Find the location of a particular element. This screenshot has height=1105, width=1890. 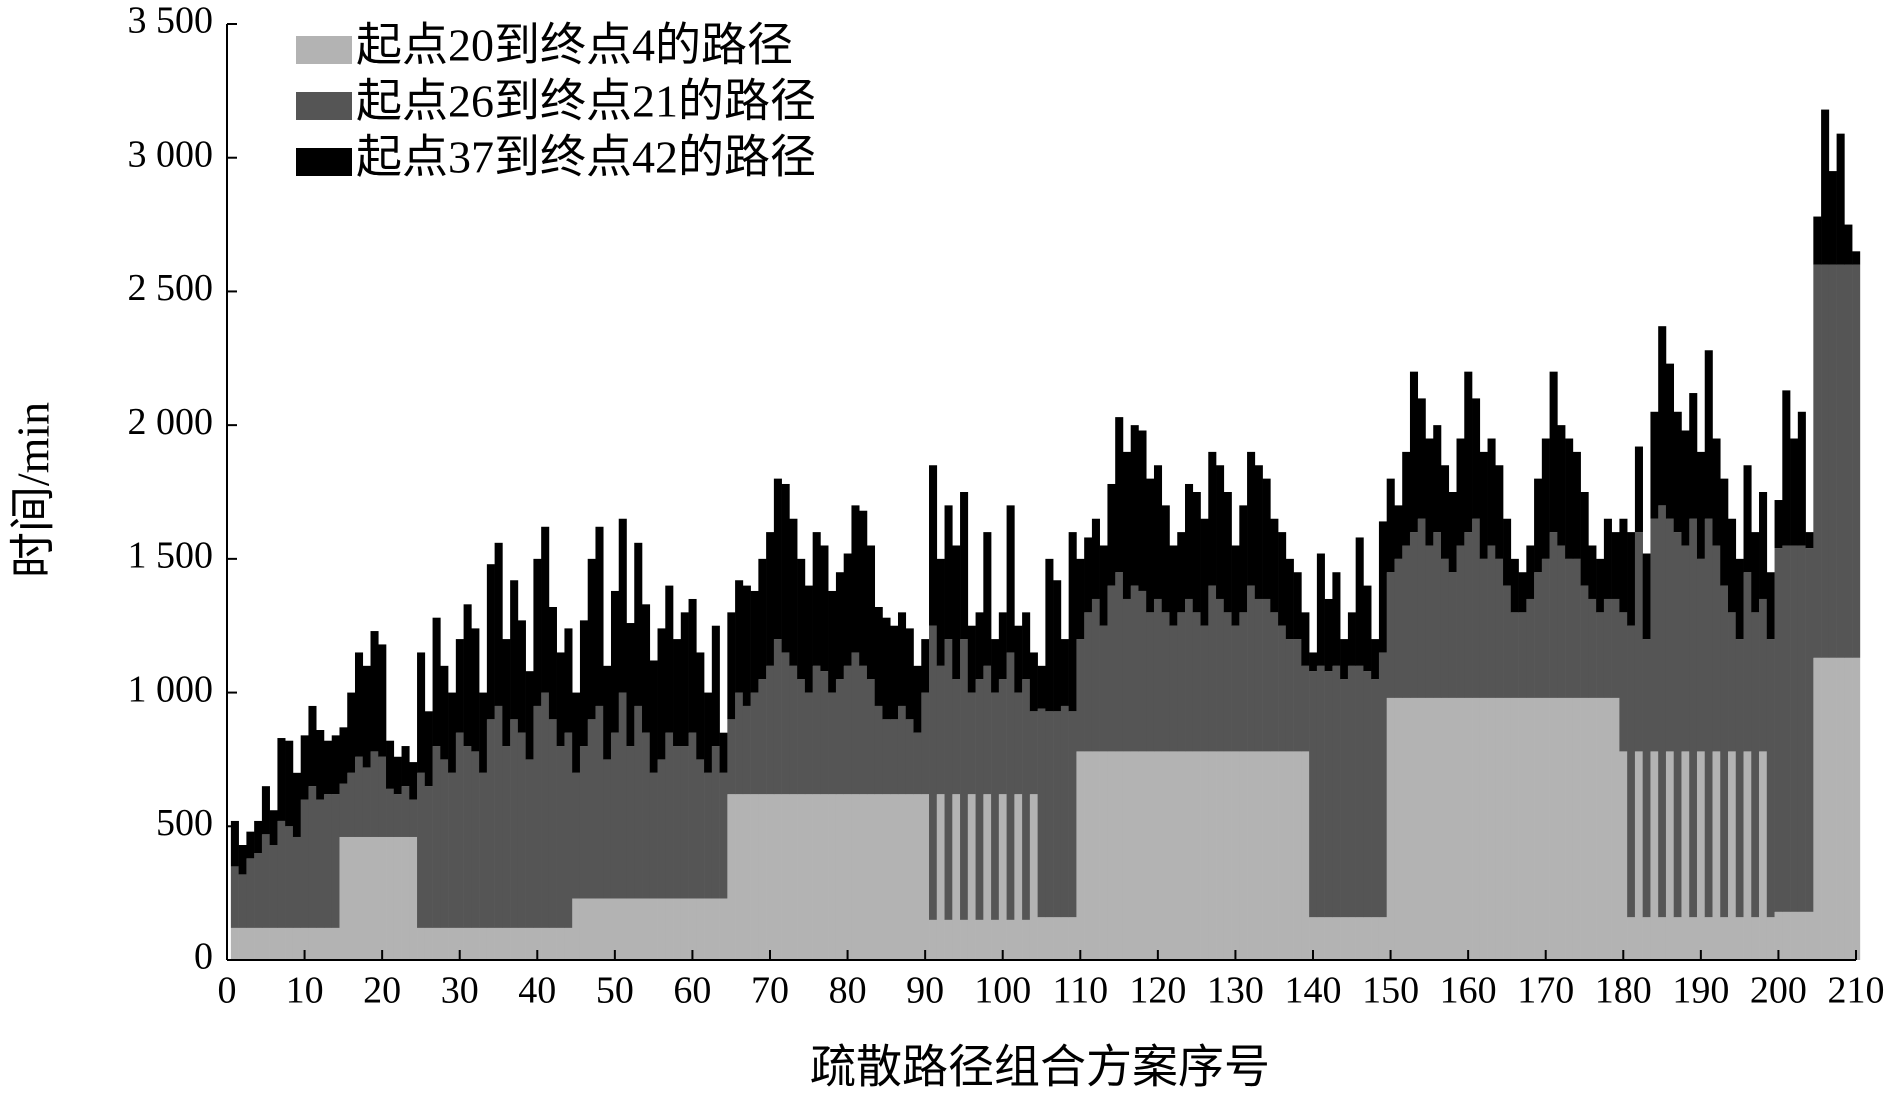

legend-swatch is located at coordinates (324, 162).